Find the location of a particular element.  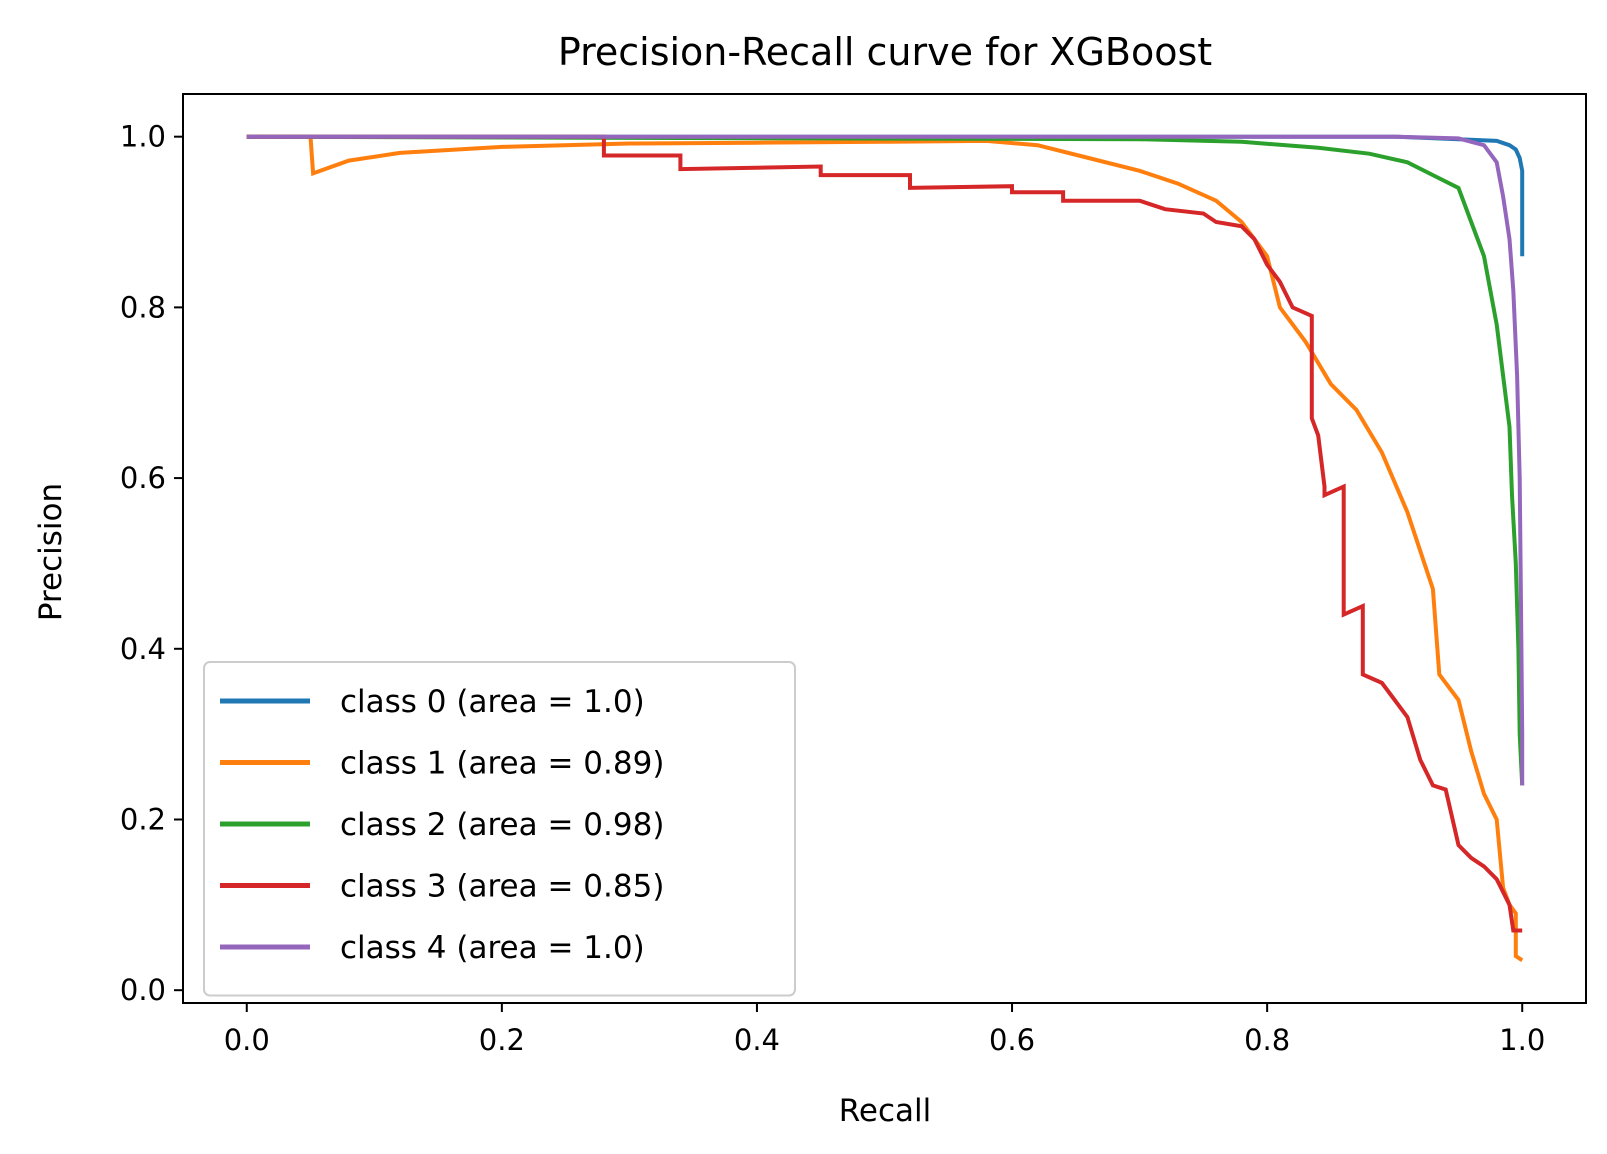

x-tick-label: 0.6 is located at coordinates (1012, 1040).